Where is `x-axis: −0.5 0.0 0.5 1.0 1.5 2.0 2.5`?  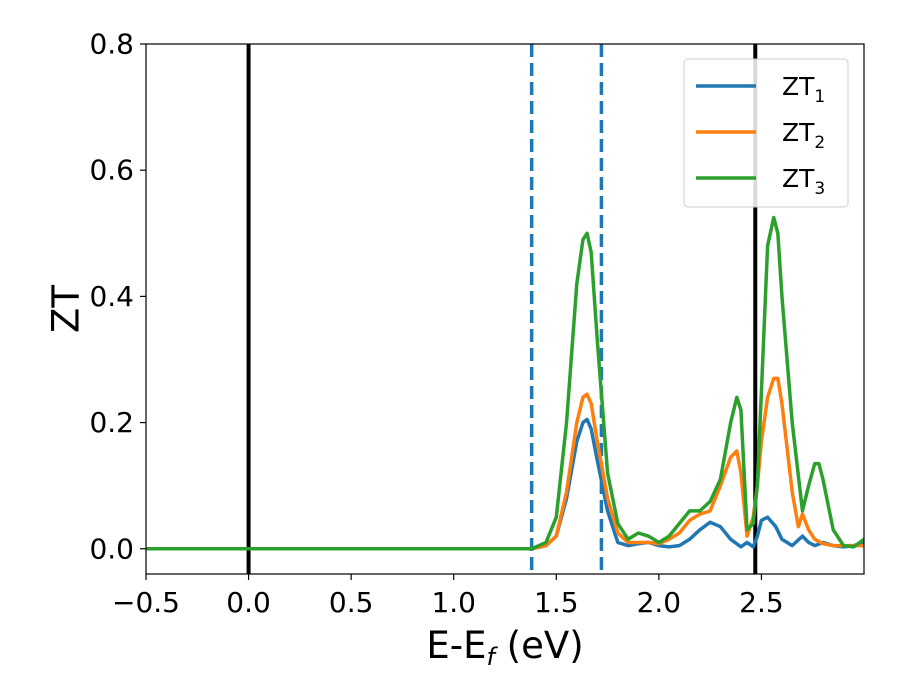
x-axis: −0.5 0.0 0.5 1.0 1.5 2.0 2.5 is located at coordinates (448, 596).